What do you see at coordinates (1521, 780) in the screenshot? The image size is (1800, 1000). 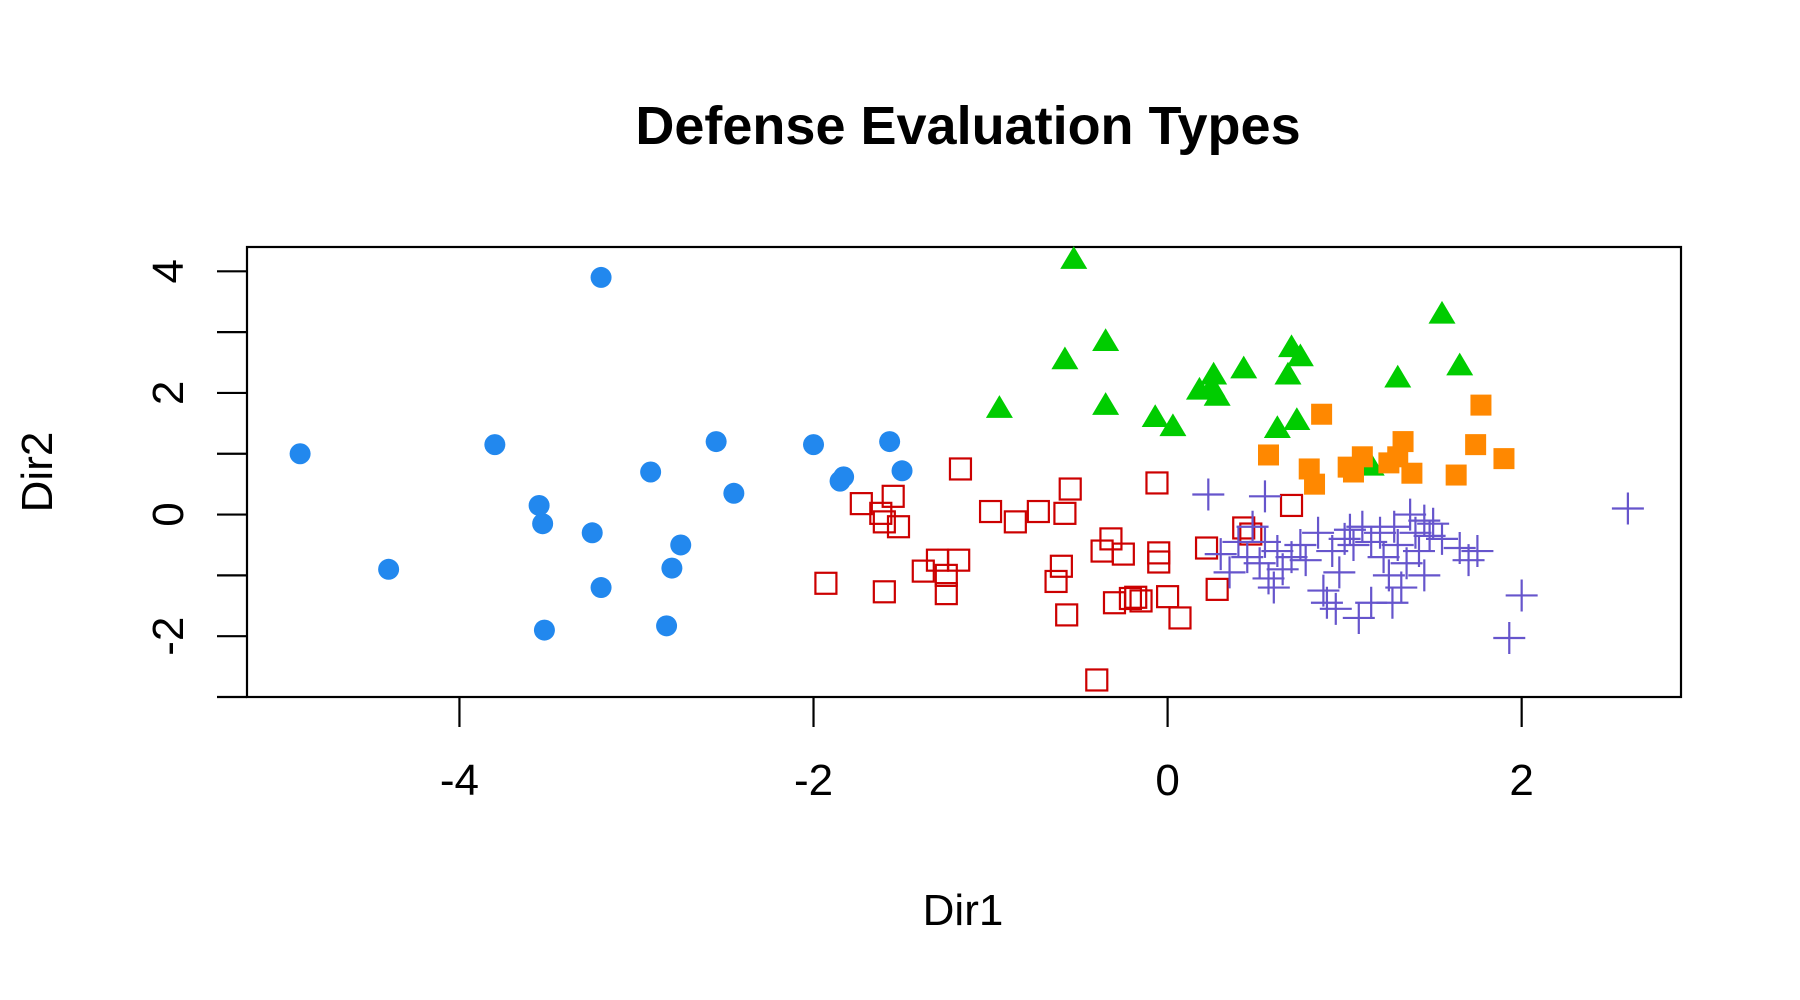 I see `x-tick-label: 2` at bounding box center [1521, 780].